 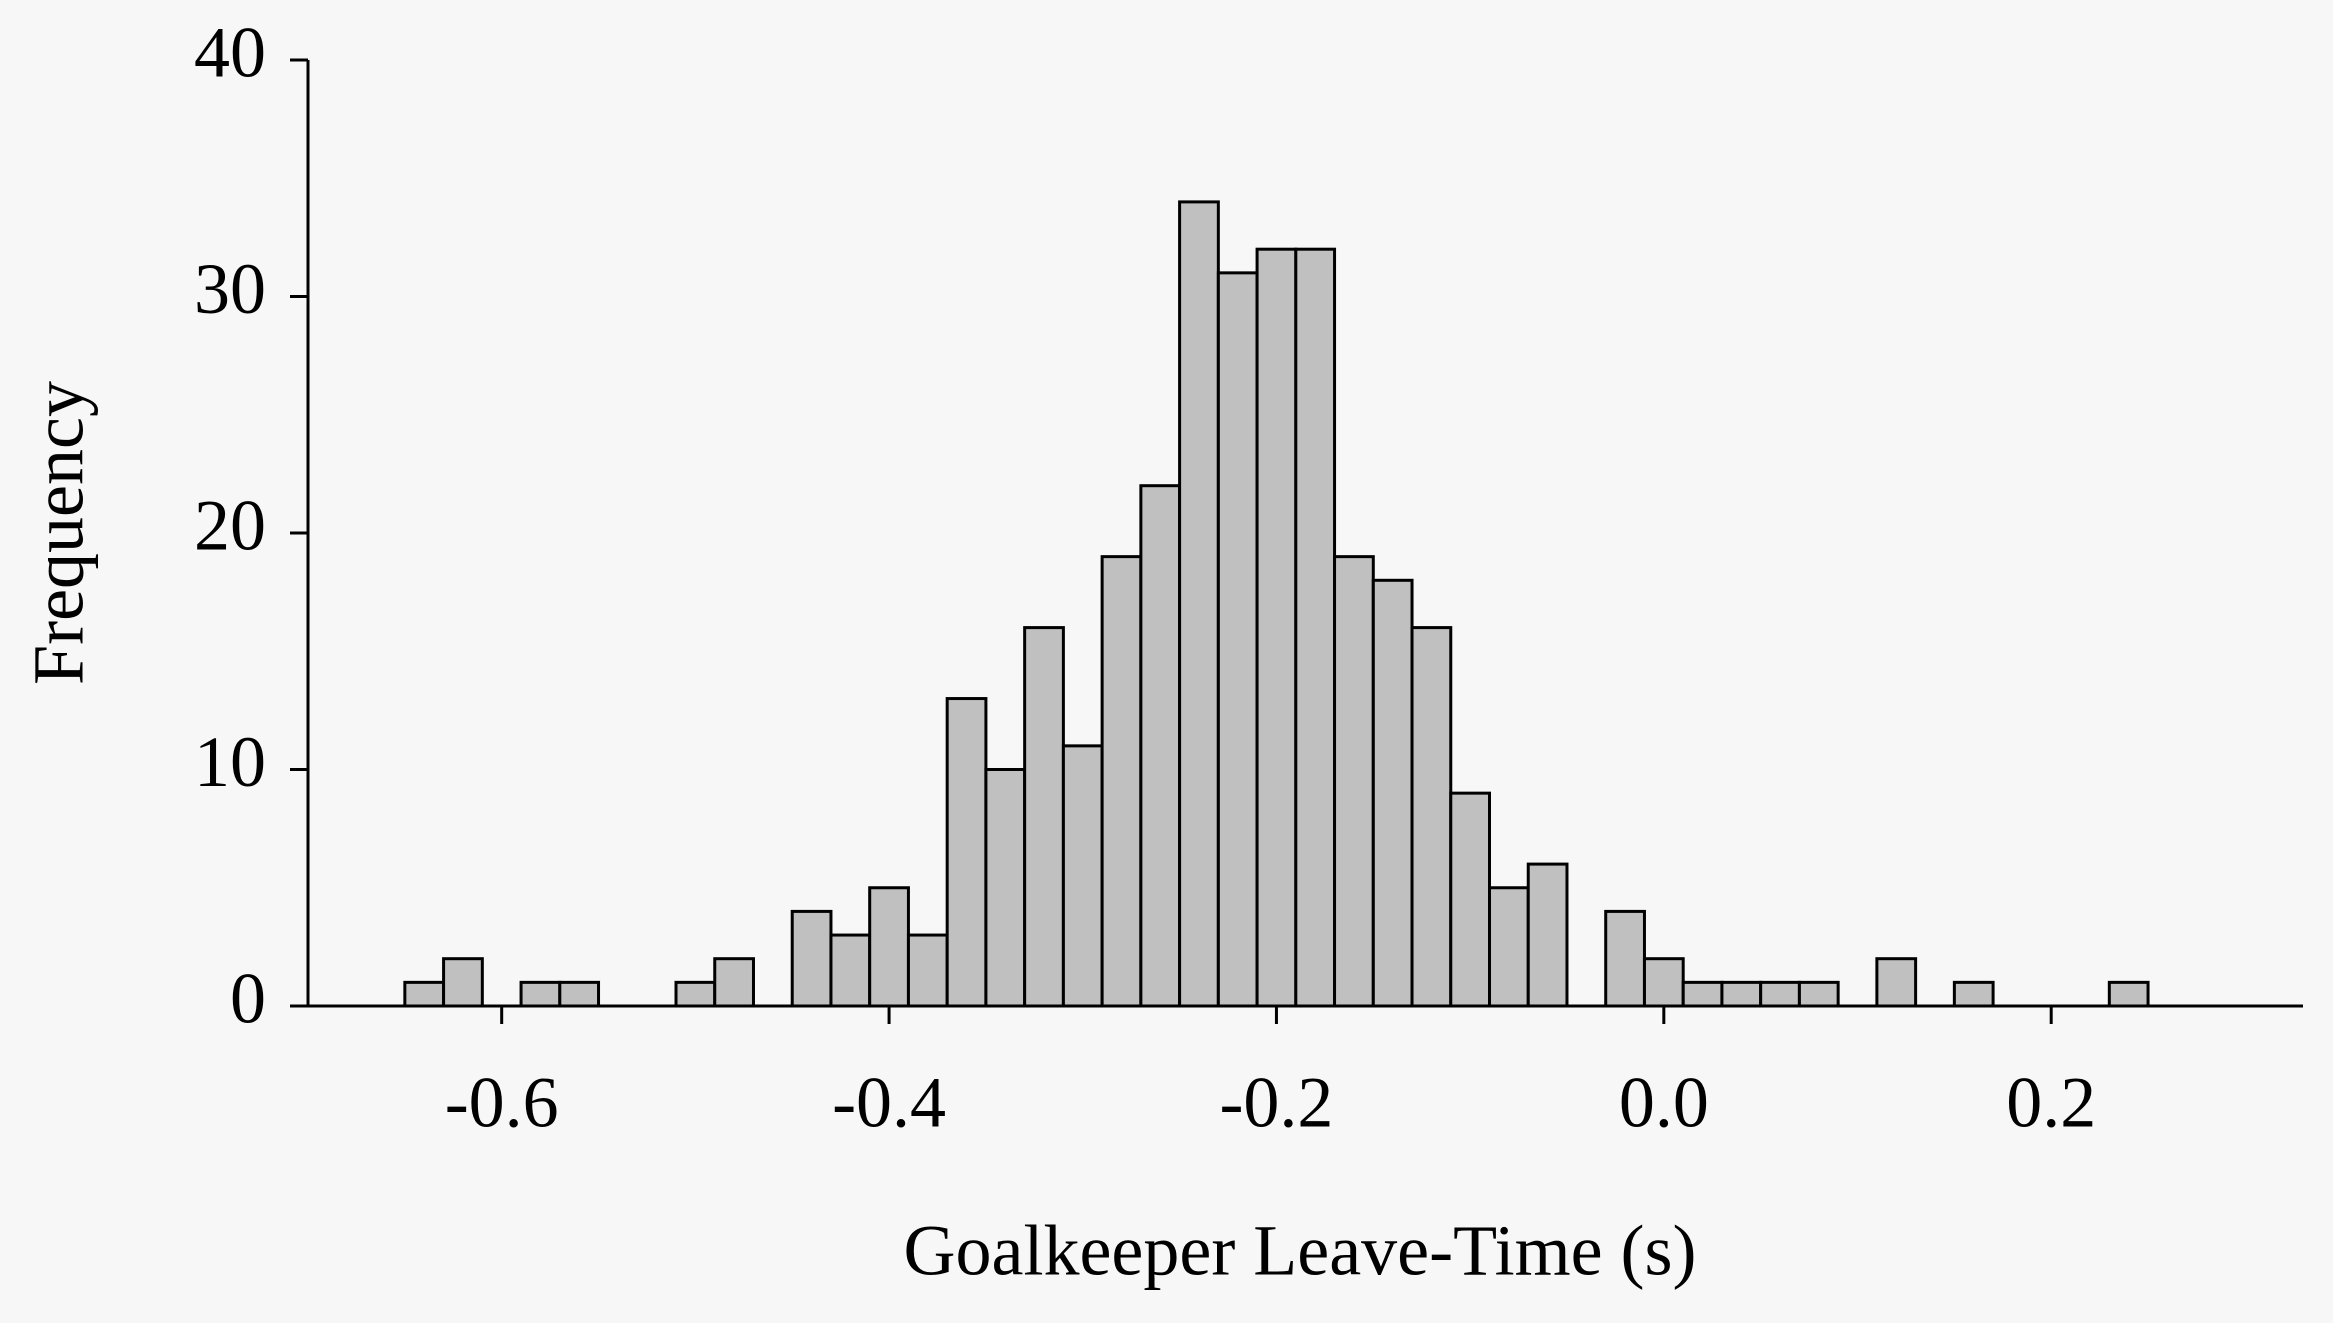 I want to click on x-tick-label: -0.2, so click(x=1276, y=1103).